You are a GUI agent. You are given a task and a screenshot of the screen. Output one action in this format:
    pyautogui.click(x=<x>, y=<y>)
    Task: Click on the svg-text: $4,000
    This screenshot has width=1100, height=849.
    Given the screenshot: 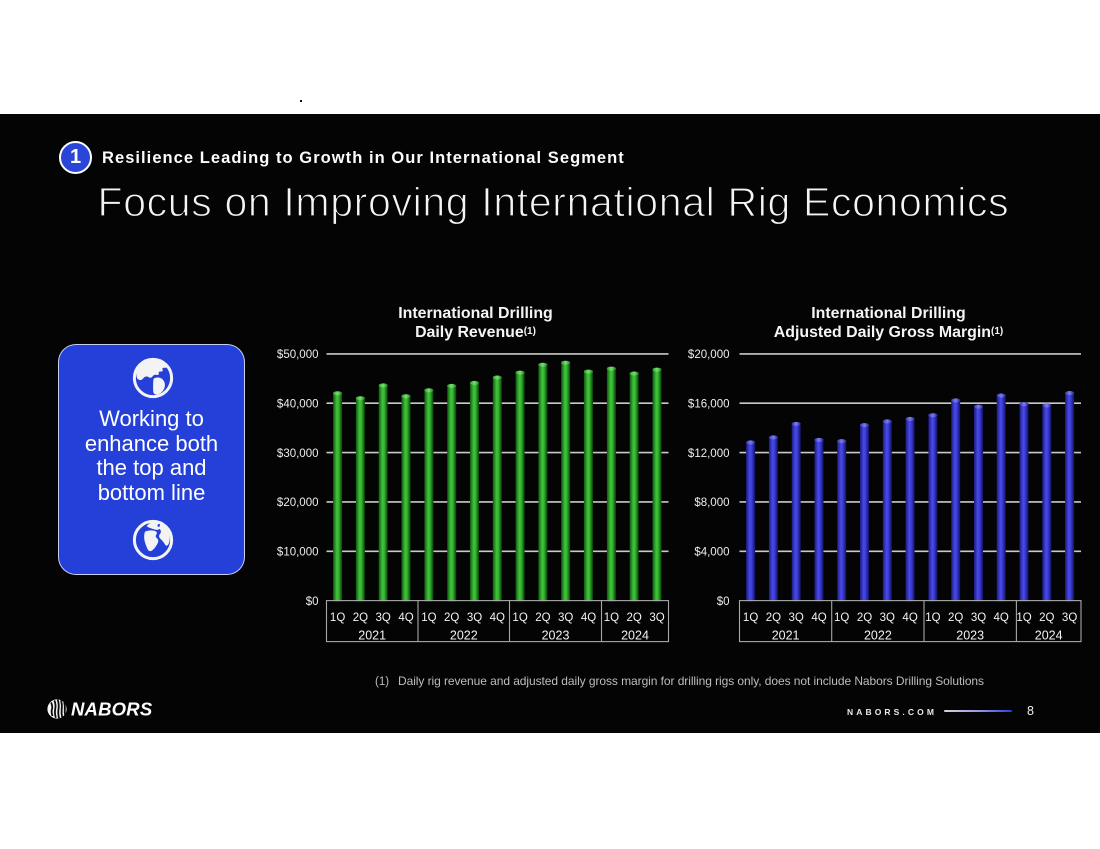 What is the action you would take?
    pyautogui.click(x=711, y=553)
    